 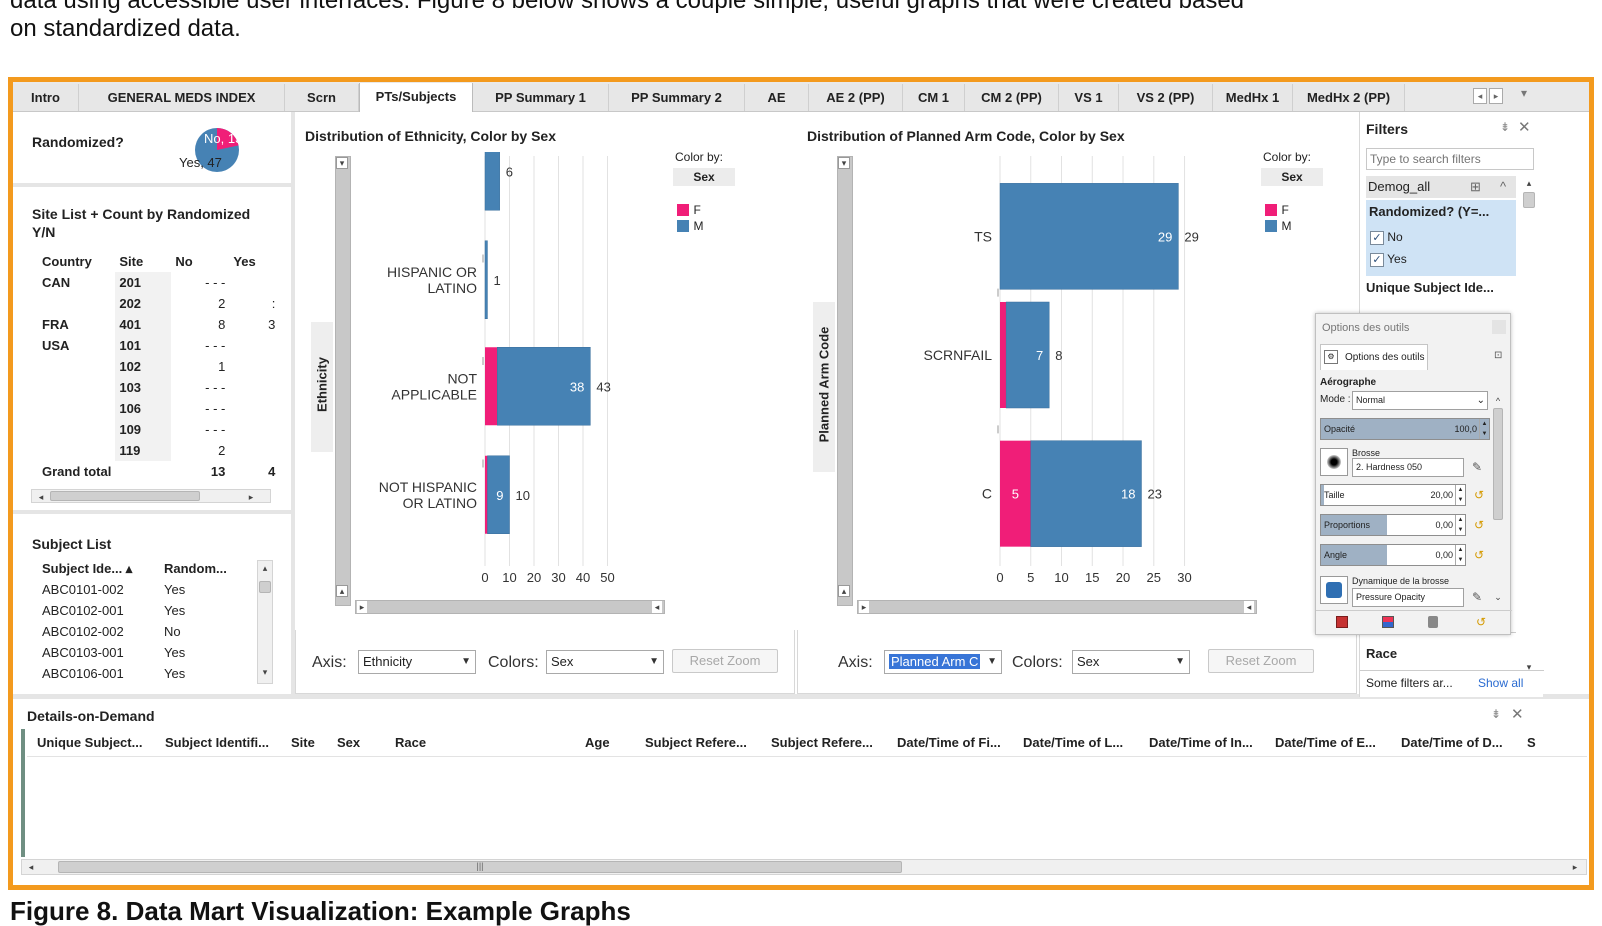 I want to click on tab-0: Intro, so click(x=46, y=97).